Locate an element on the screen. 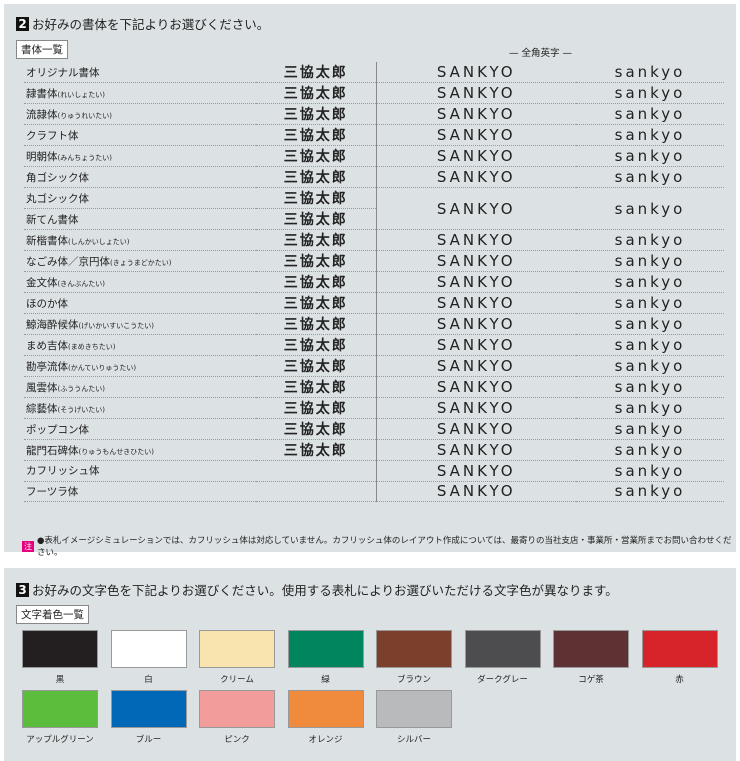 This screenshot has height=761, width=740. font-row: フーツラ体 SANKYO sankyo is located at coordinates (374, 491).